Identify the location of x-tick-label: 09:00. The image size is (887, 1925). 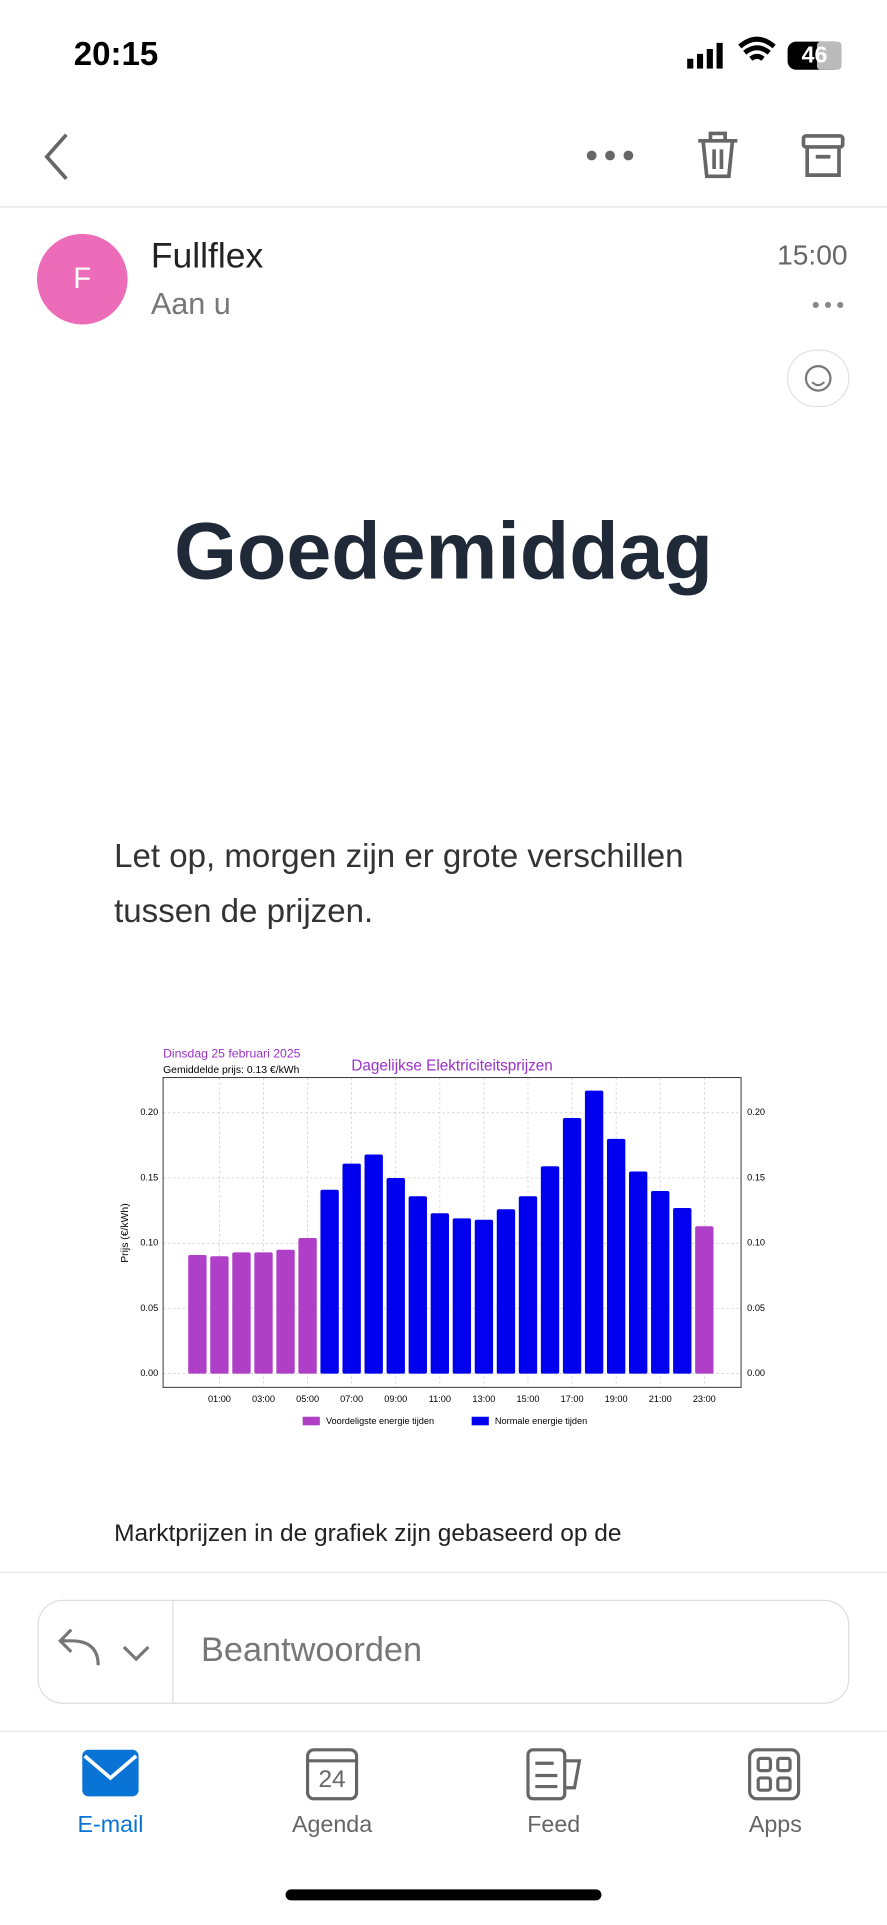
(395, 1399).